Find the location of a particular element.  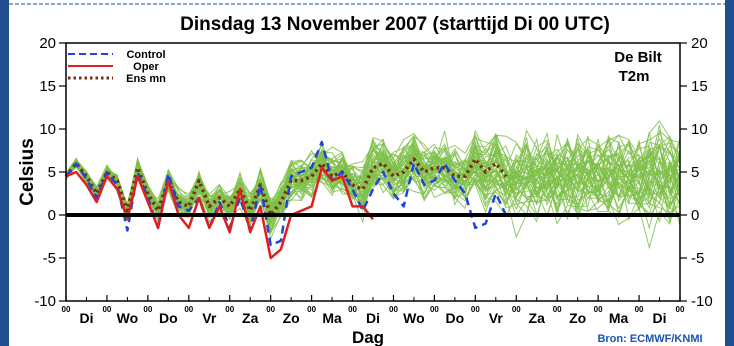

x-axis-label: Dag is located at coordinates (368, 337).